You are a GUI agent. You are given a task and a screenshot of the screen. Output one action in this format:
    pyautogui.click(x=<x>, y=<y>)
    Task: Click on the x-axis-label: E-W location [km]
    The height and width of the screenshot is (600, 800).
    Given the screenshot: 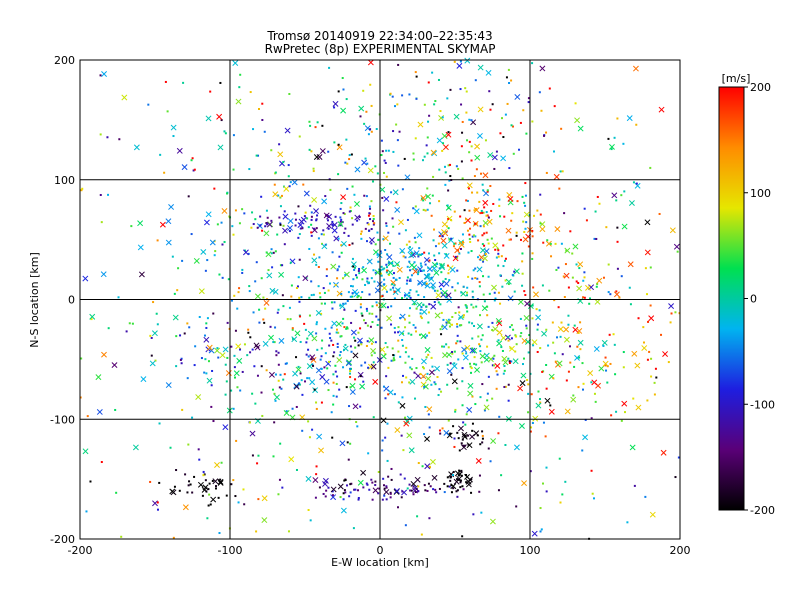 What is the action you would take?
    pyautogui.click(x=380, y=562)
    